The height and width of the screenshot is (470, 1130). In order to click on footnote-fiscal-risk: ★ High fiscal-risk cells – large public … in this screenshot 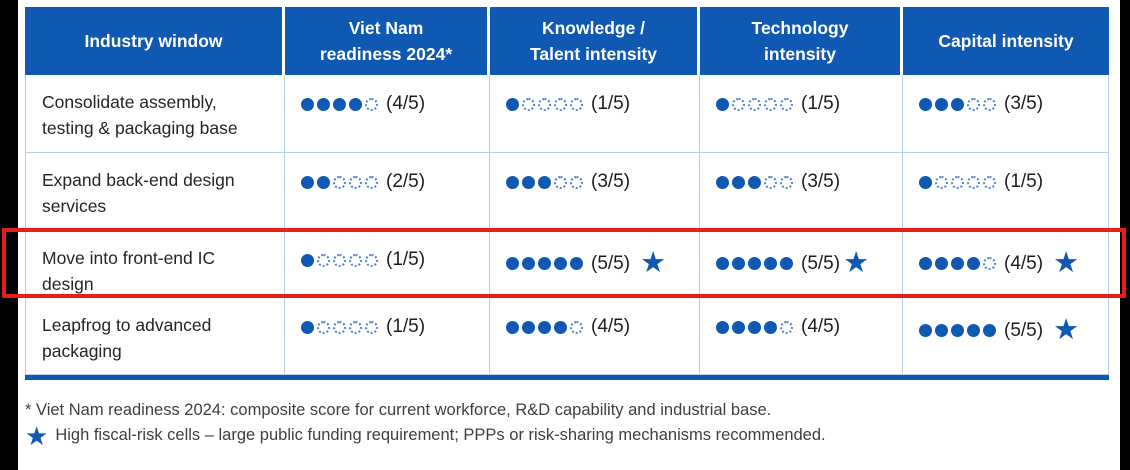, I will do `click(425, 436)`.